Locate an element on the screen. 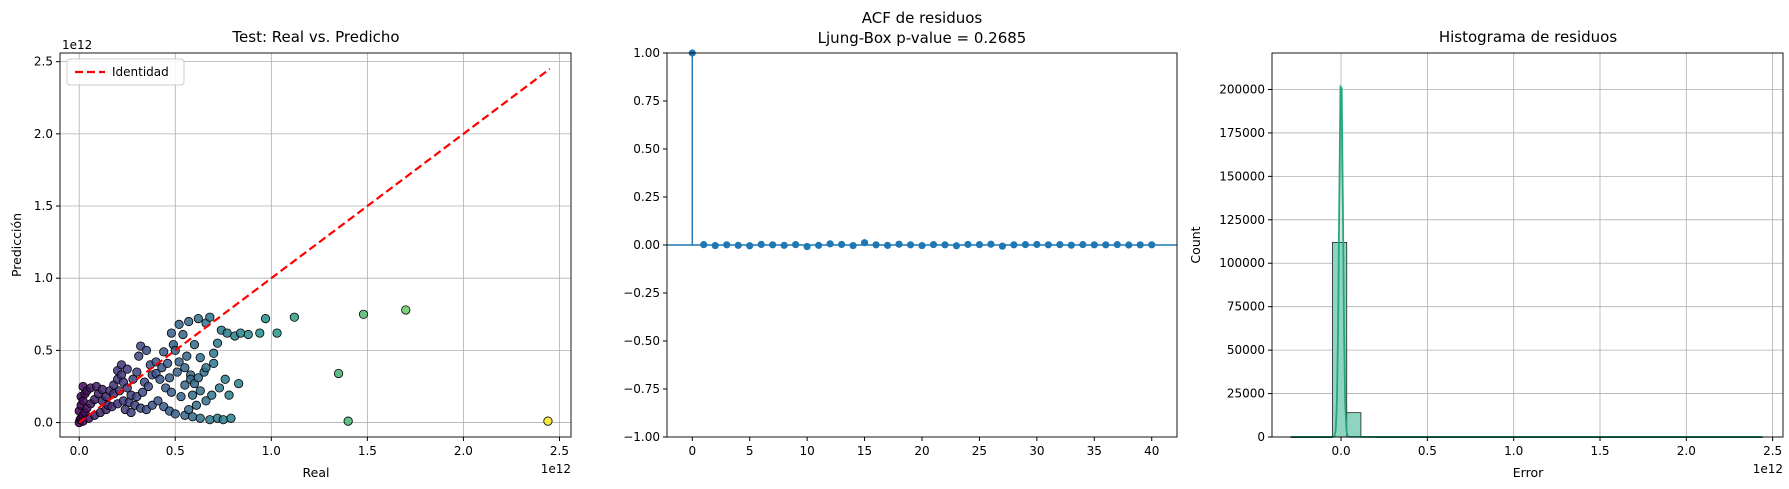 This screenshot has width=1789, height=489. acf-xtick-label: 5 is located at coordinates (750, 451).